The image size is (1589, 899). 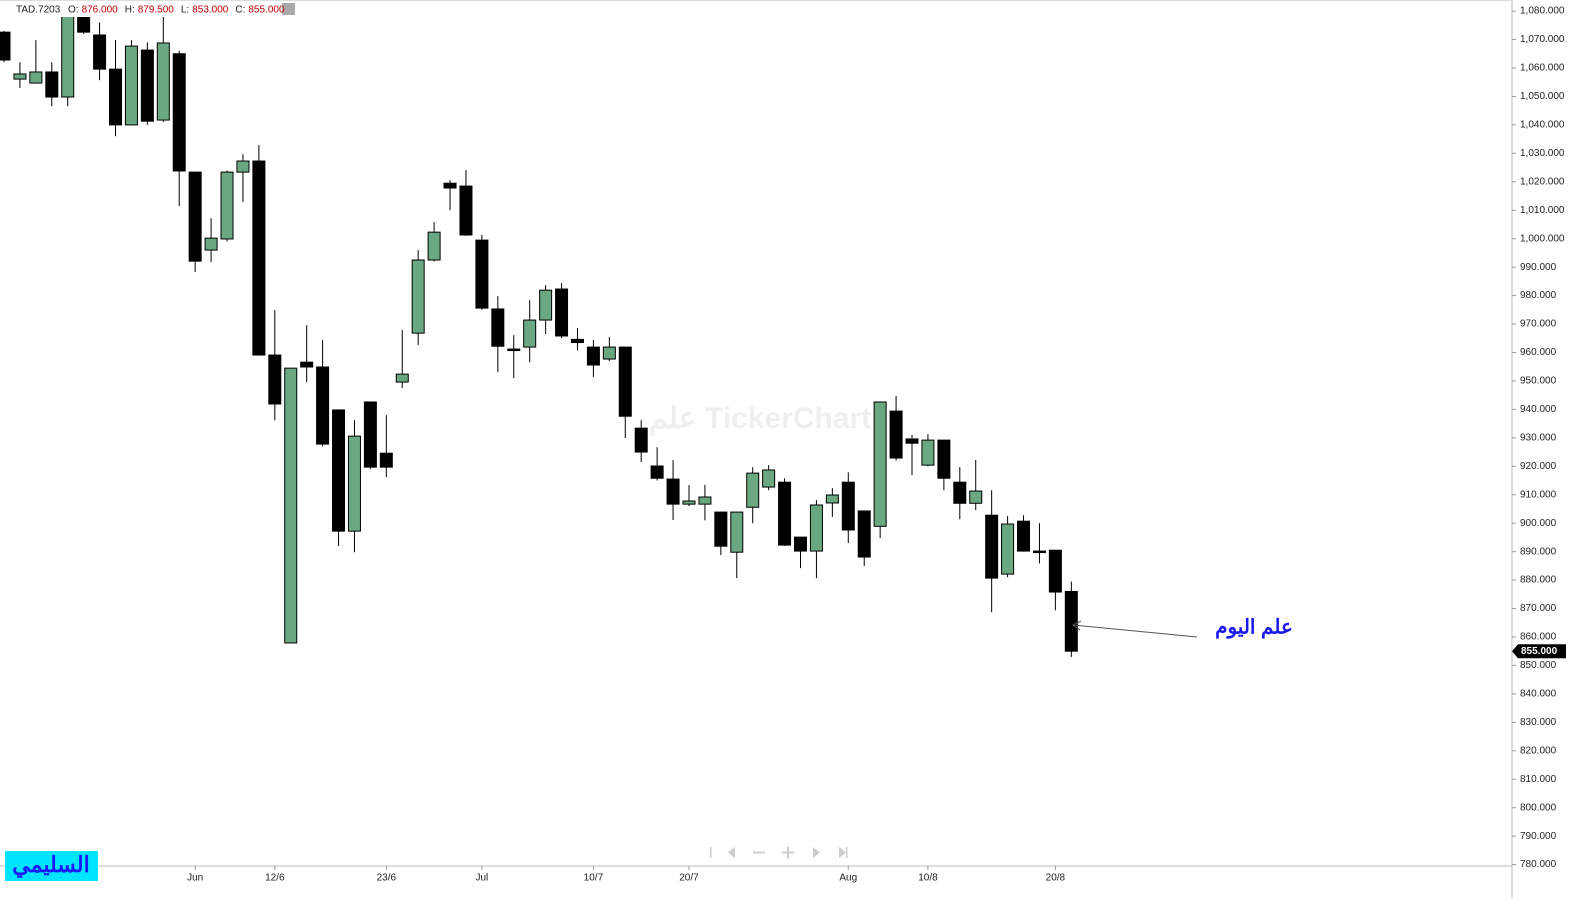 I want to click on x-tick-label: 23/6, so click(x=387, y=878).